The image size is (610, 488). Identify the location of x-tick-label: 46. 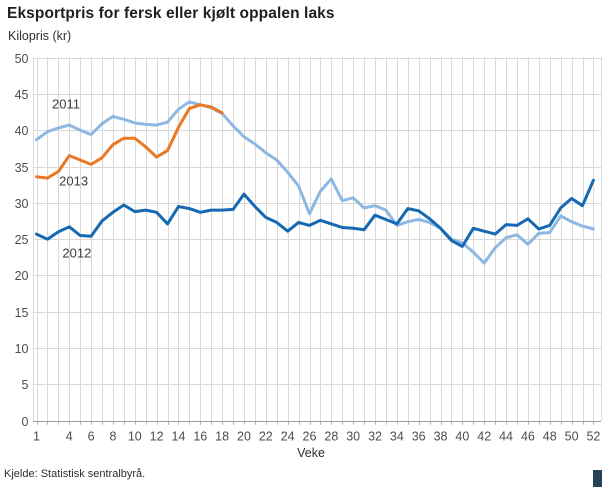
(528, 437).